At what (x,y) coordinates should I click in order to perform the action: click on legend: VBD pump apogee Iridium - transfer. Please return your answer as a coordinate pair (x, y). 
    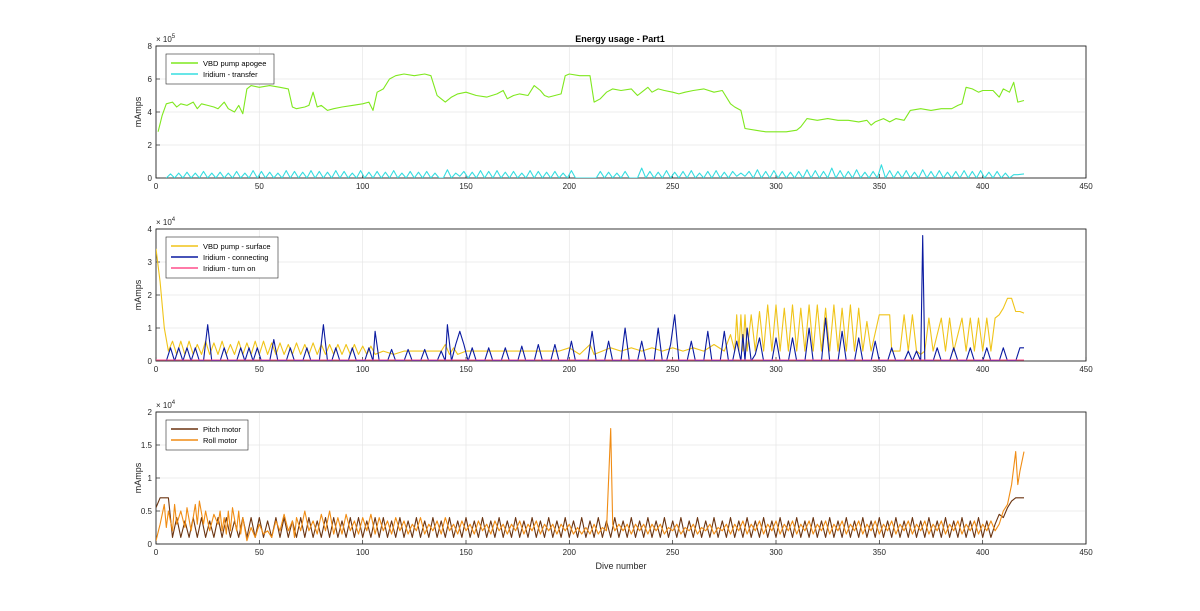
    Looking at the image, I should click on (220, 69).